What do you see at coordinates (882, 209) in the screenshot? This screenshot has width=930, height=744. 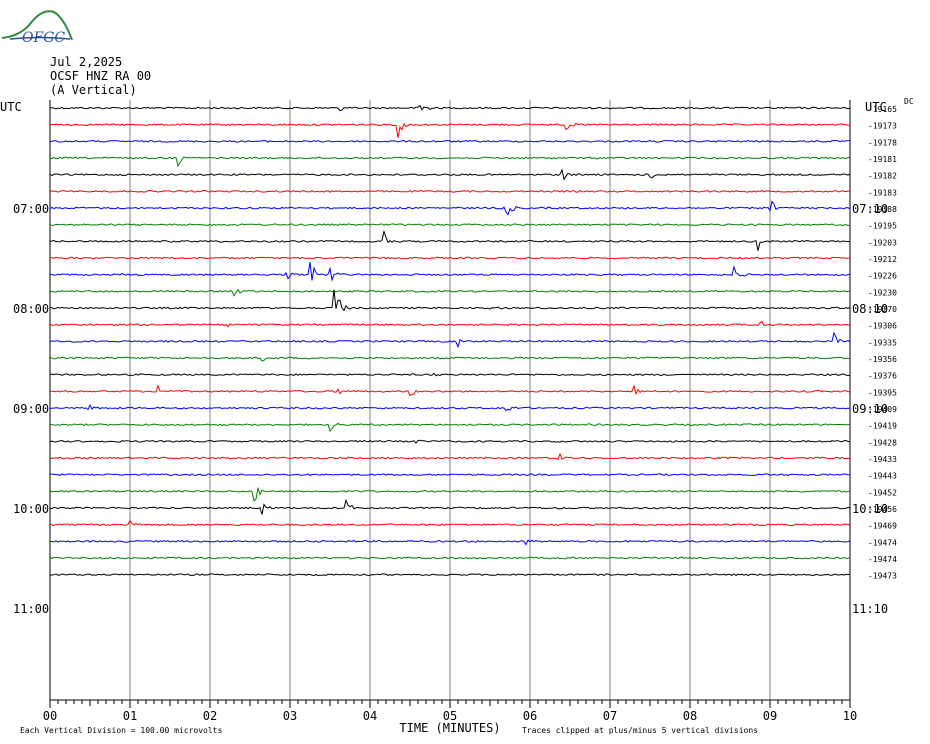 I see `trace-offset-label: -19188` at bounding box center [882, 209].